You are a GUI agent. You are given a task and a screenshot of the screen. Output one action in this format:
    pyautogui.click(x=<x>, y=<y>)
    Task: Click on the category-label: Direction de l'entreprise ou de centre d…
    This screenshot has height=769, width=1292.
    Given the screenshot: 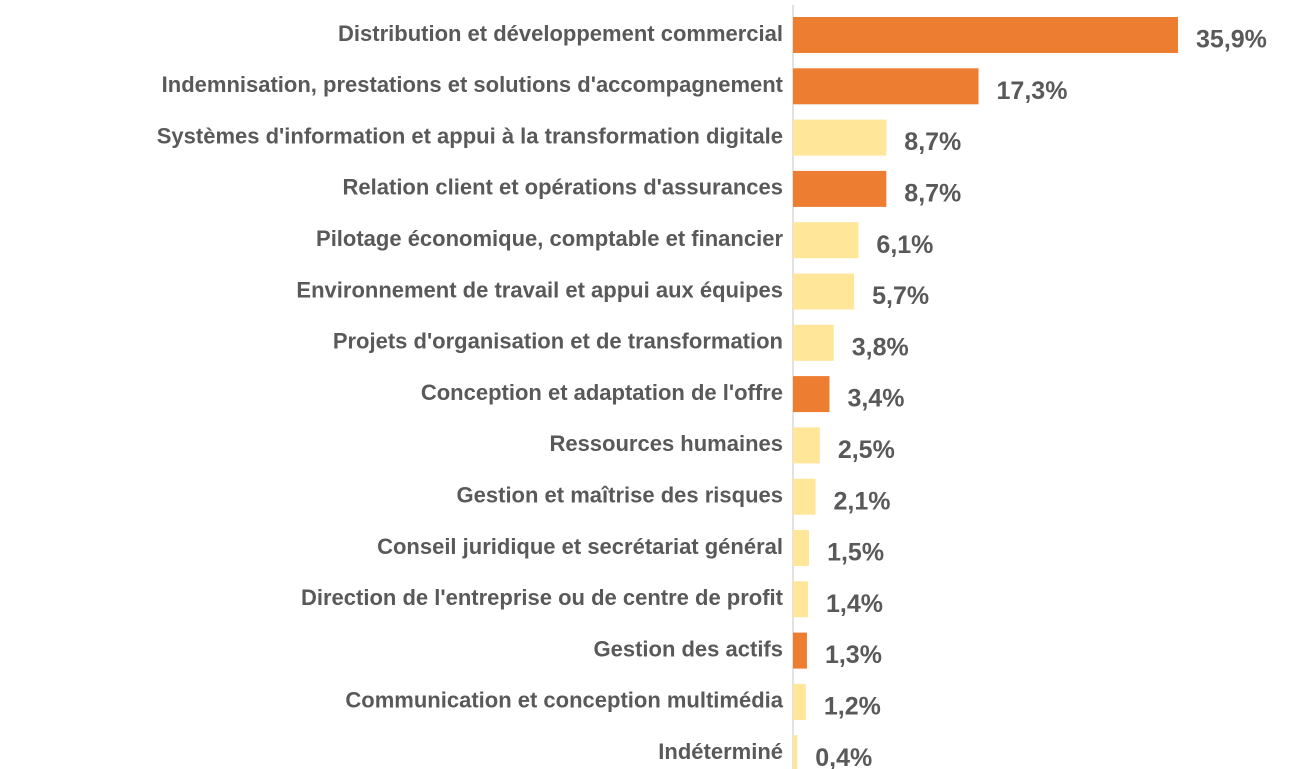 What is the action you would take?
    pyautogui.click(x=542, y=597)
    